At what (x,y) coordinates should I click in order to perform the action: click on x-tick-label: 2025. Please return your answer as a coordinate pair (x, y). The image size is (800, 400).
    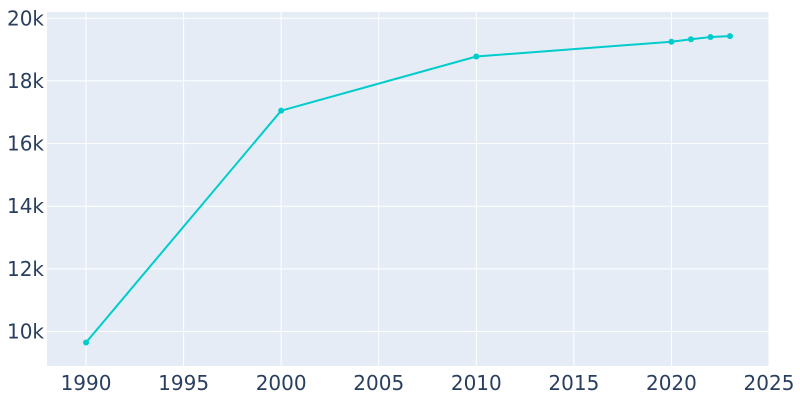
    Looking at the image, I should click on (769, 383).